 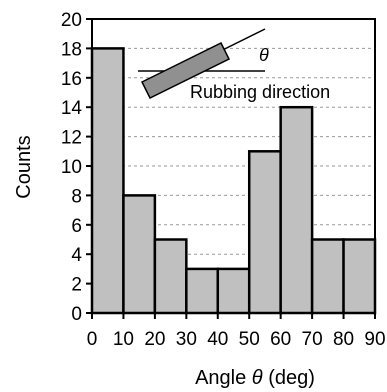 What do you see at coordinates (280, 339) in the screenshot?
I see `x-tick-label: 60` at bounding box center [280, 339].